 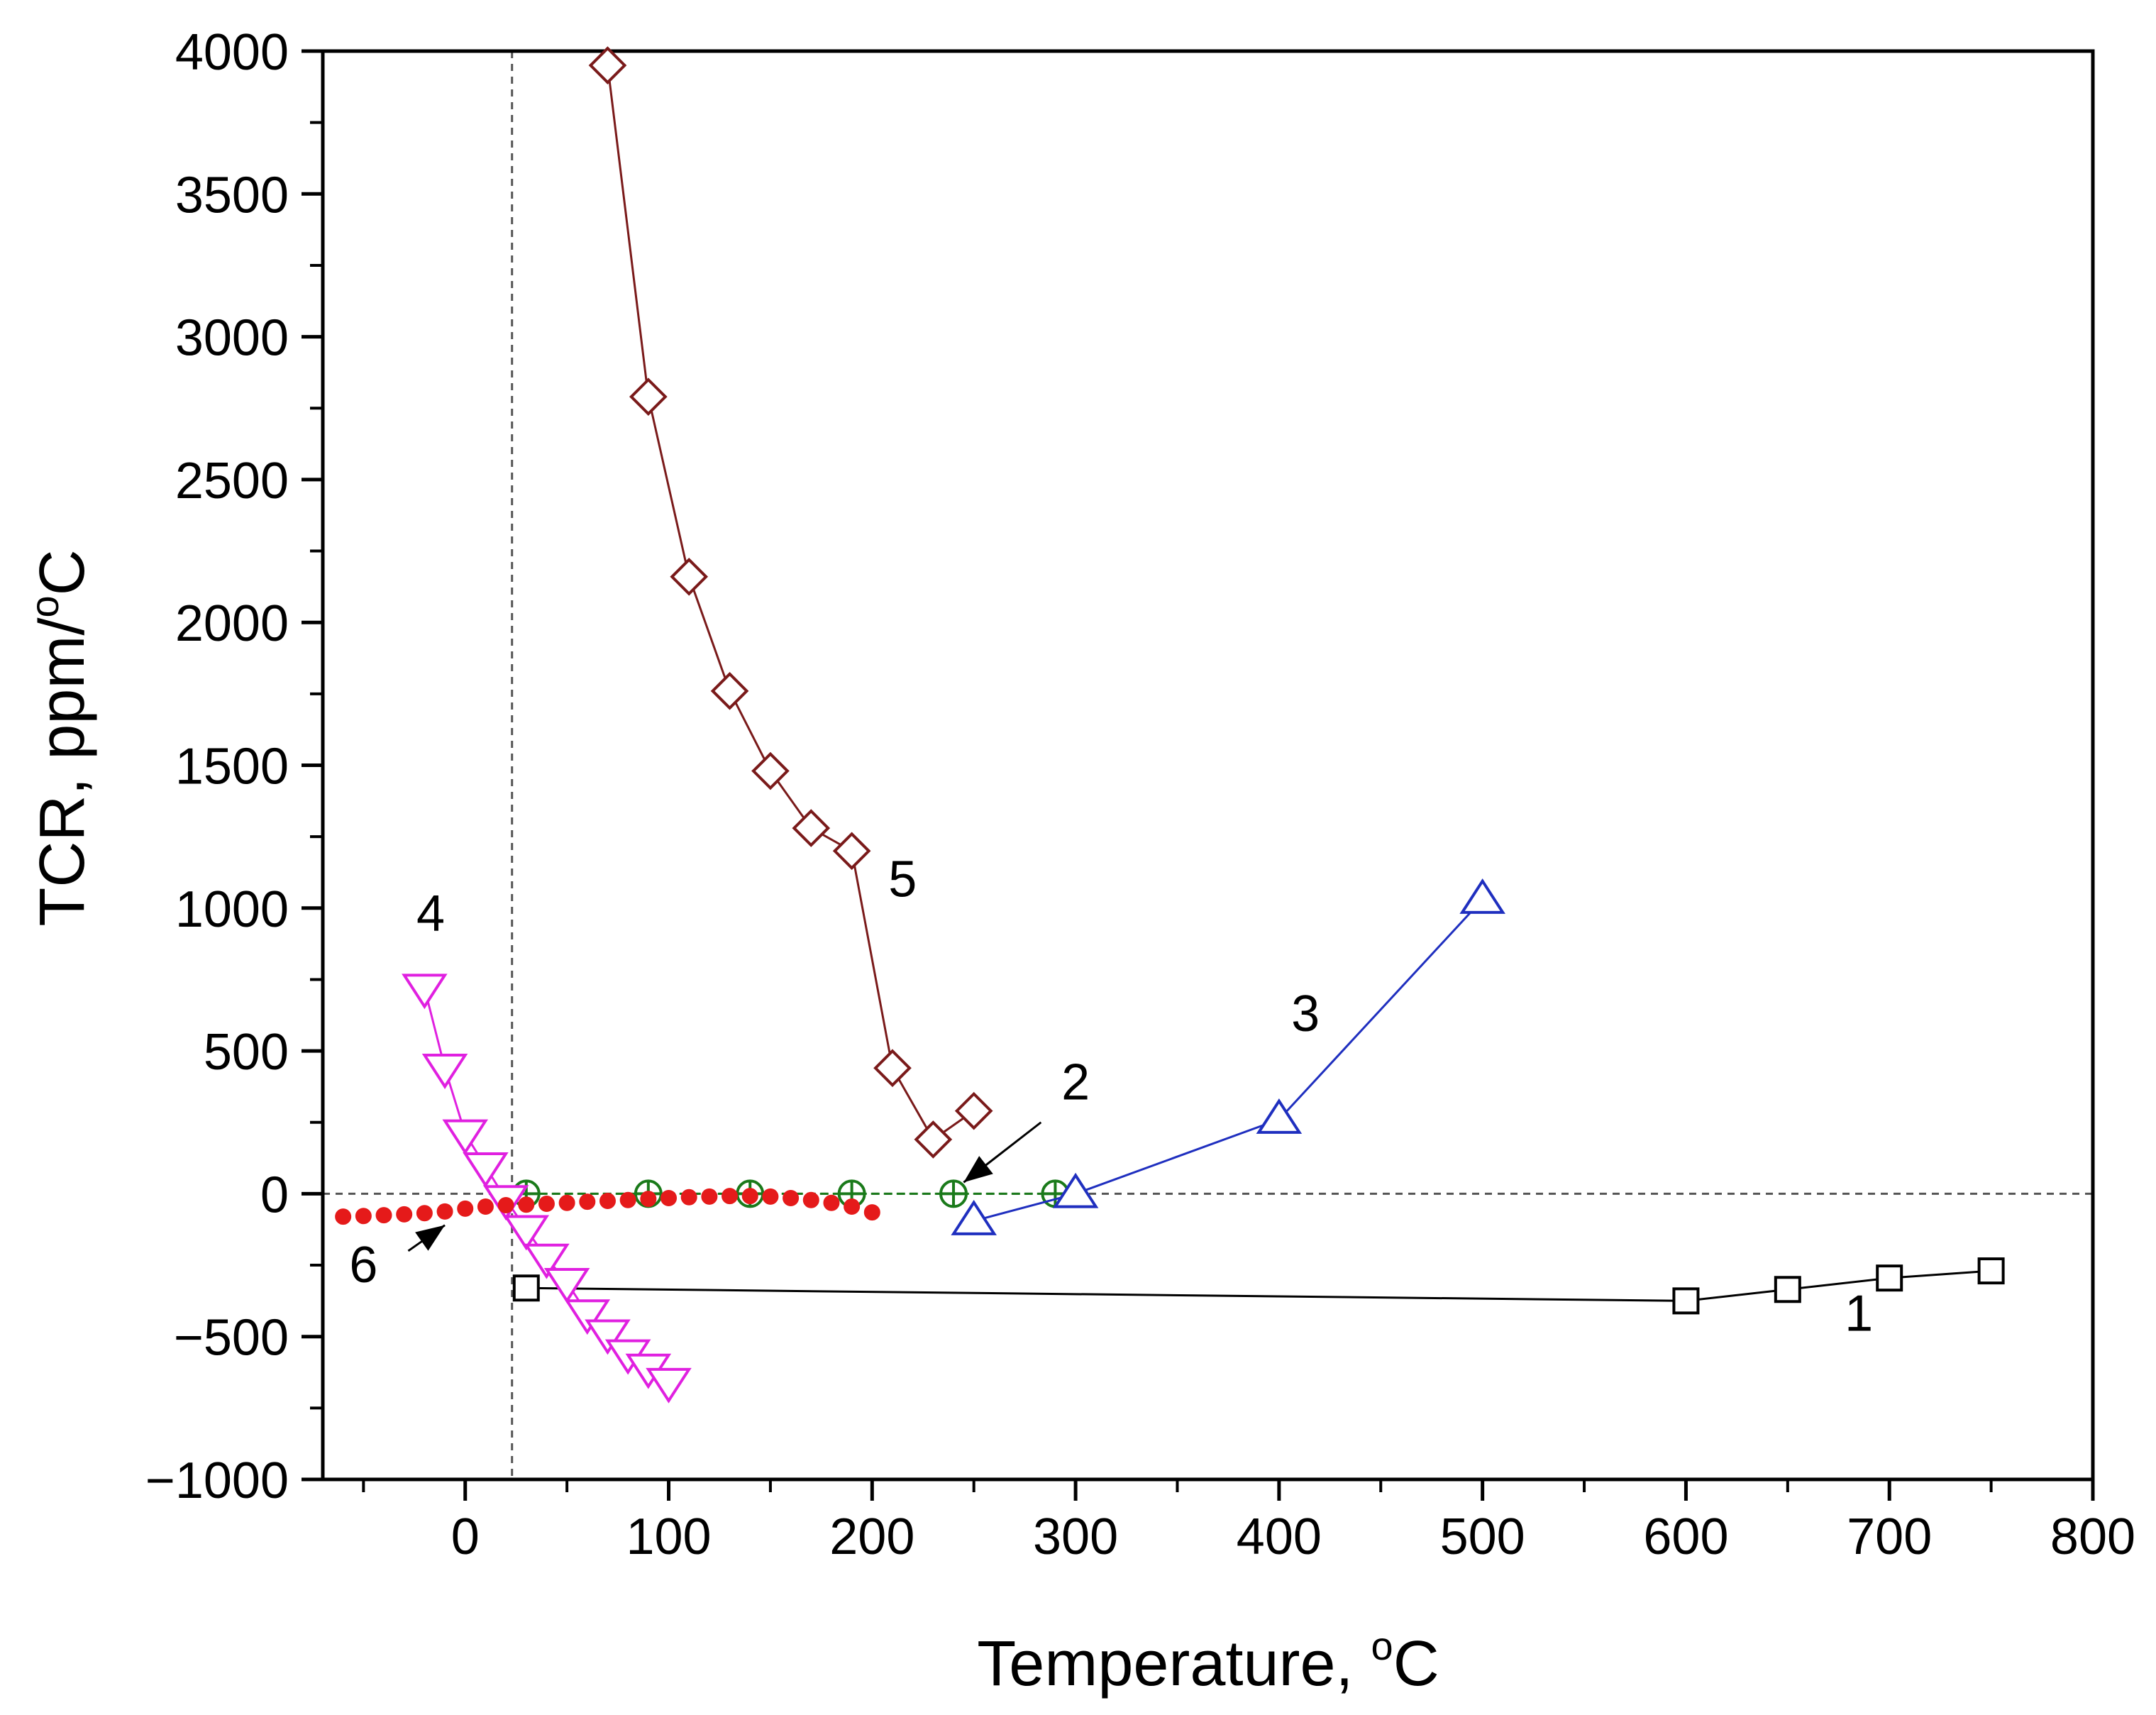 I want to click on x-axis-title-unit: C, so click(x=1416, y=1663).